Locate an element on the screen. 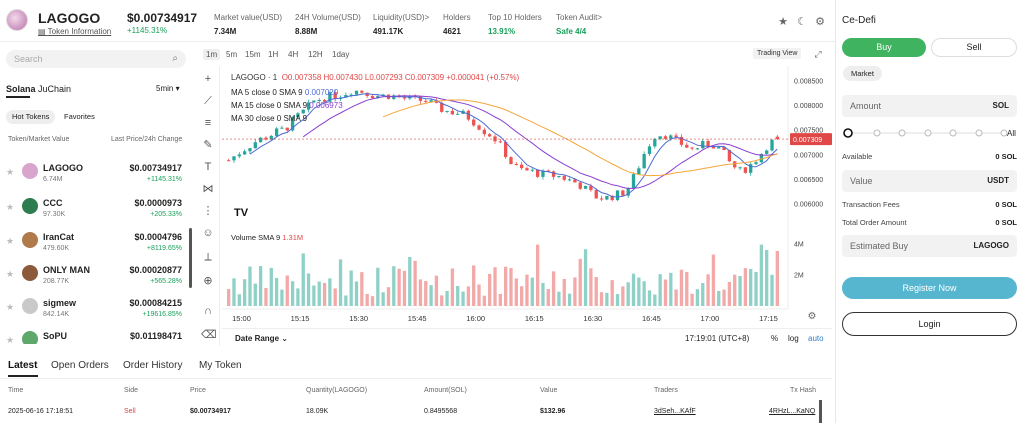  orders-tab: Latest is located at coordinates (23, 365).